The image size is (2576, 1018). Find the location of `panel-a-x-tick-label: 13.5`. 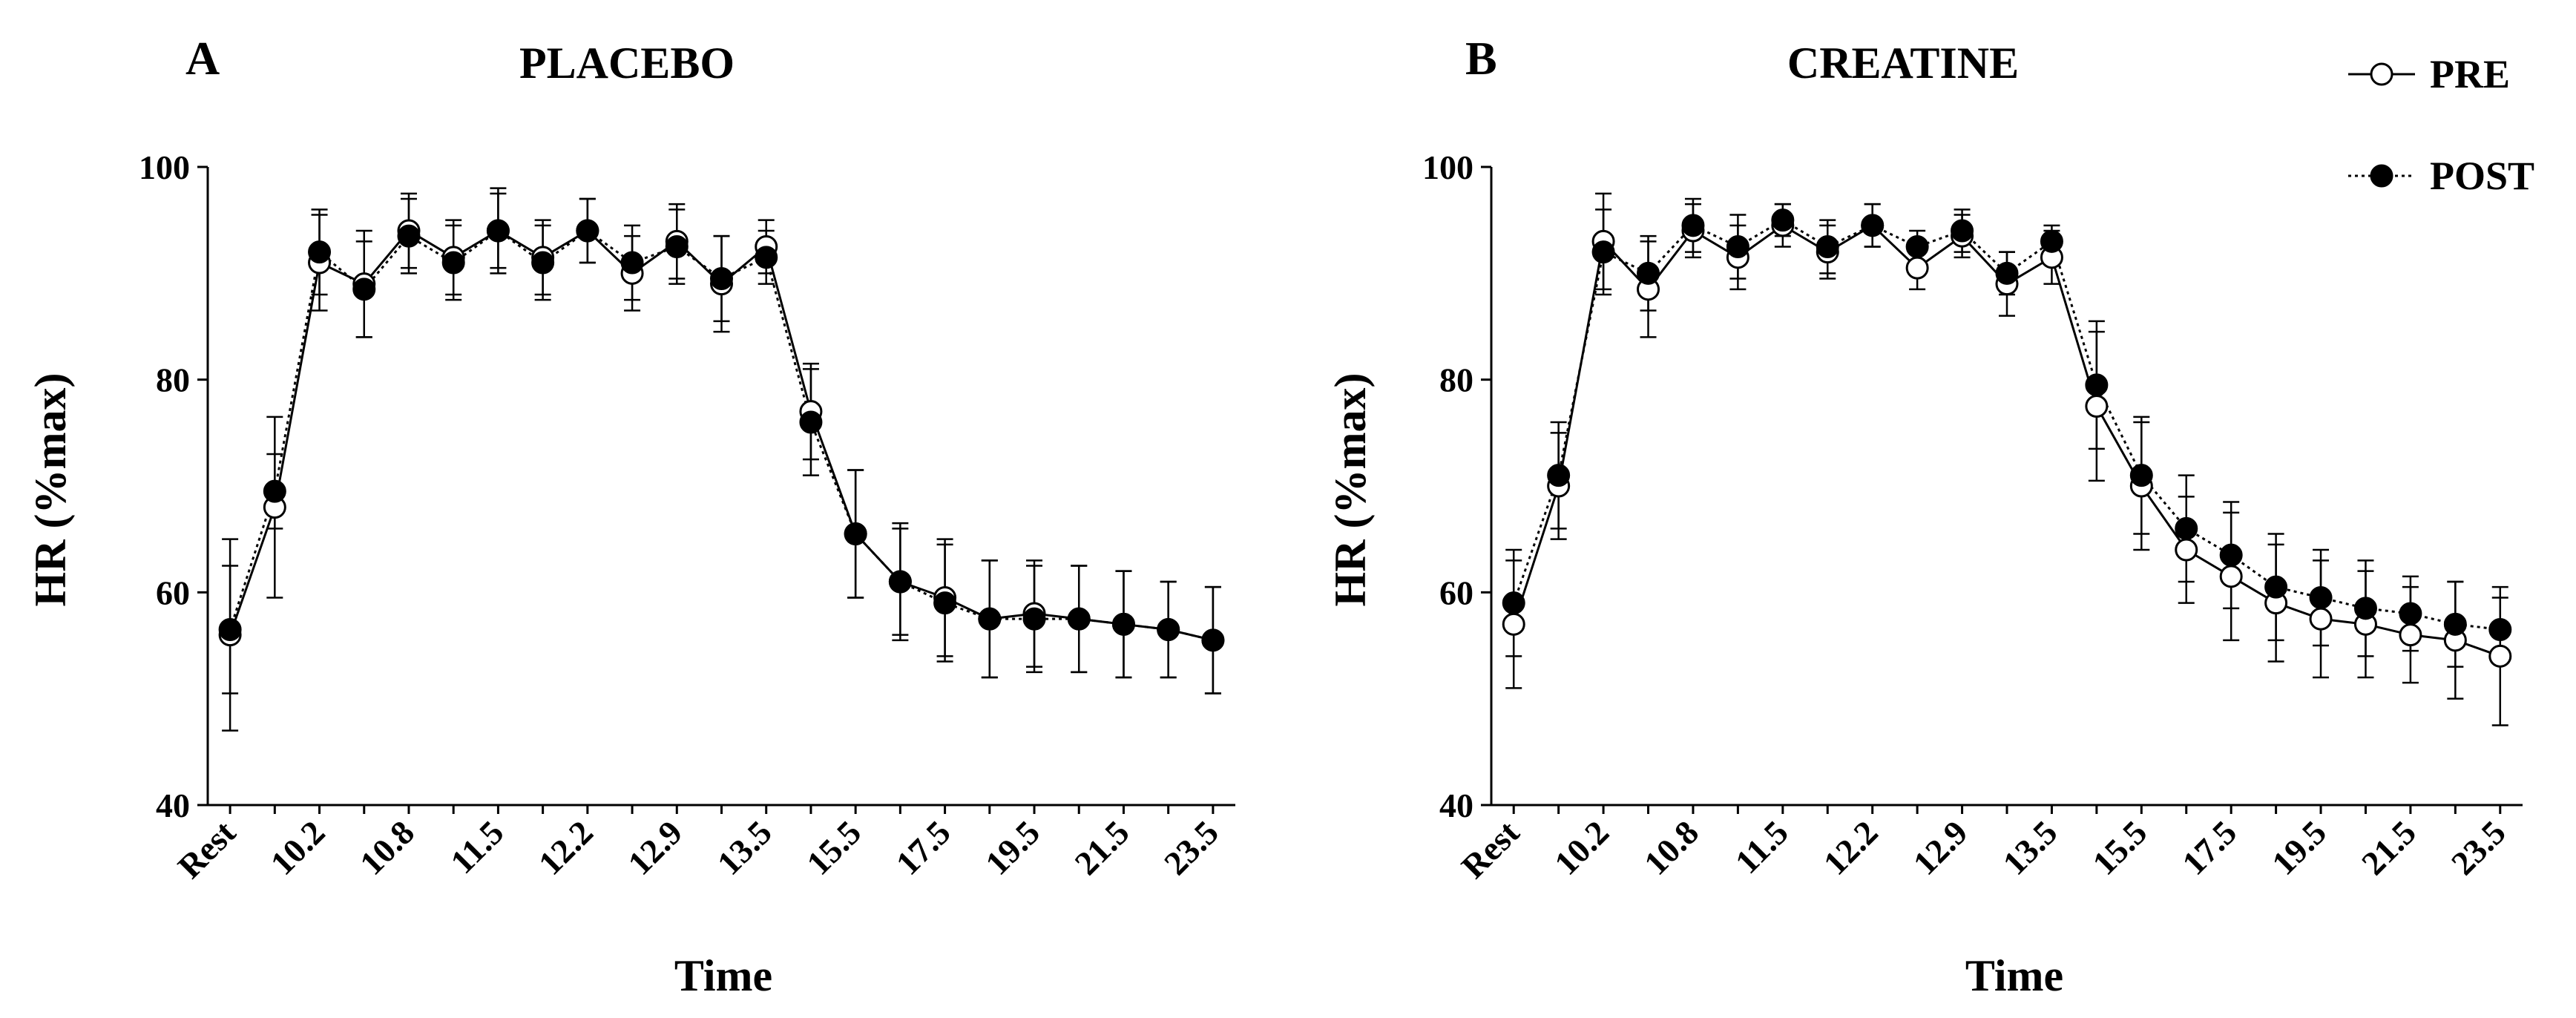

panel-a-x-tick-label: 13.5 is located at coordinates (744, 847).